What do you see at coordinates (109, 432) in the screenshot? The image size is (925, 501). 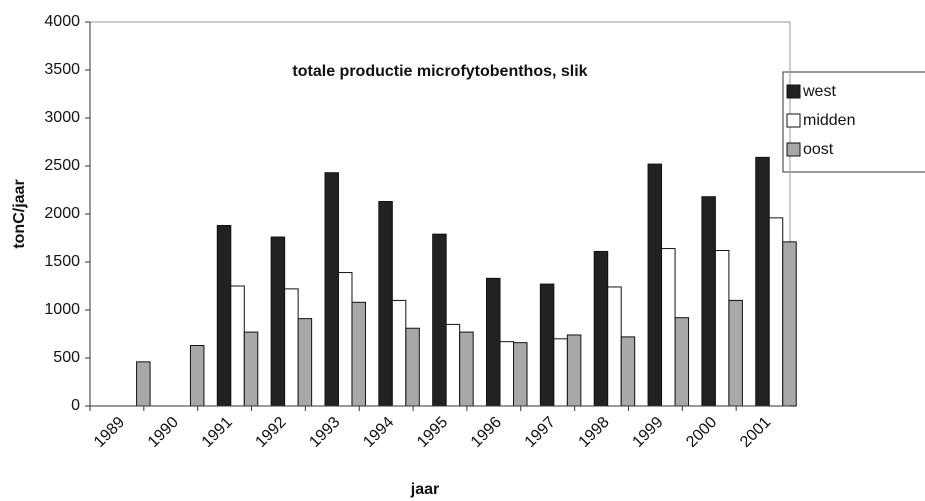 I see `x-tick-label: 1989` at bounding box center [109, 432].